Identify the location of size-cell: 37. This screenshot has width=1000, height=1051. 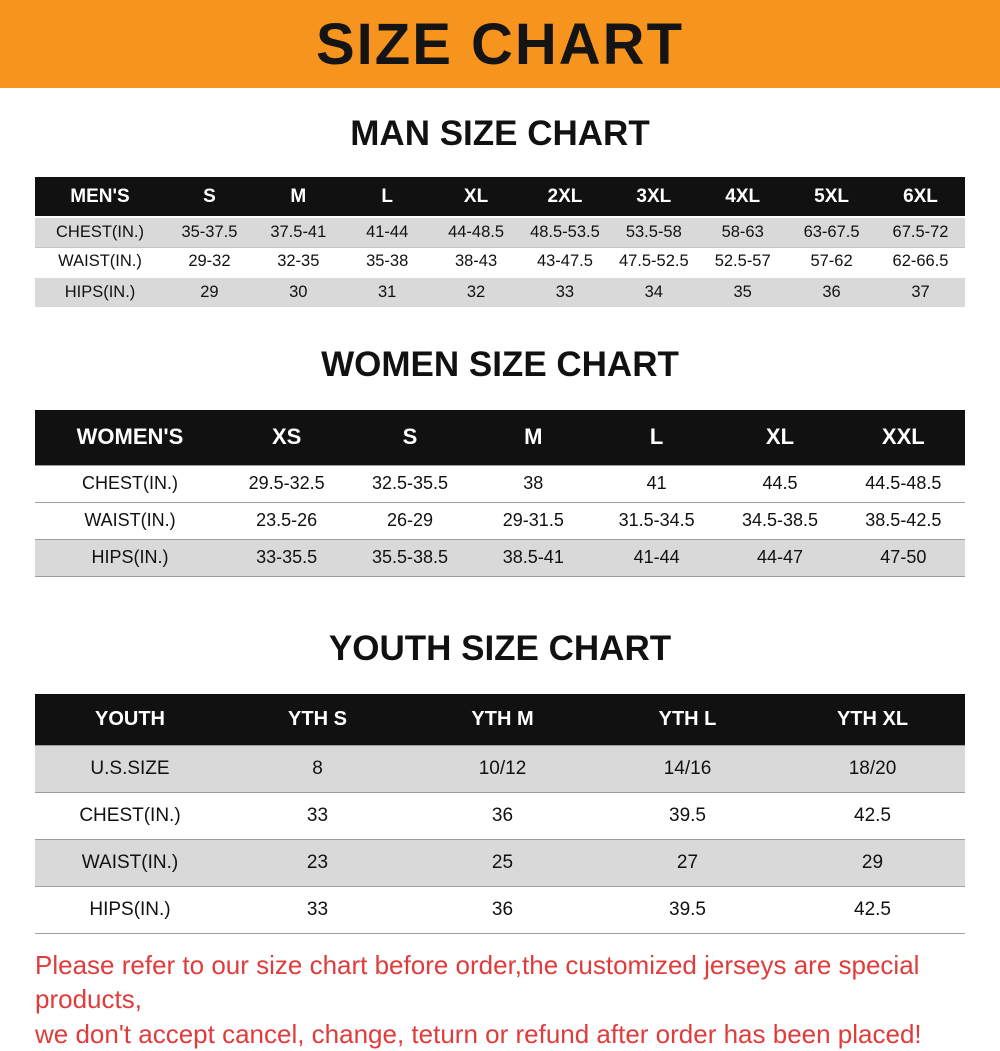
(920, 292).